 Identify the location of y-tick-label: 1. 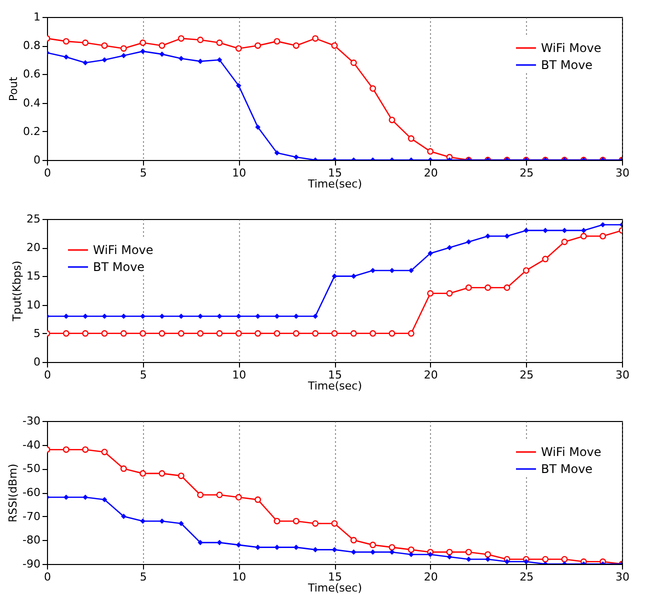
(37, 17).